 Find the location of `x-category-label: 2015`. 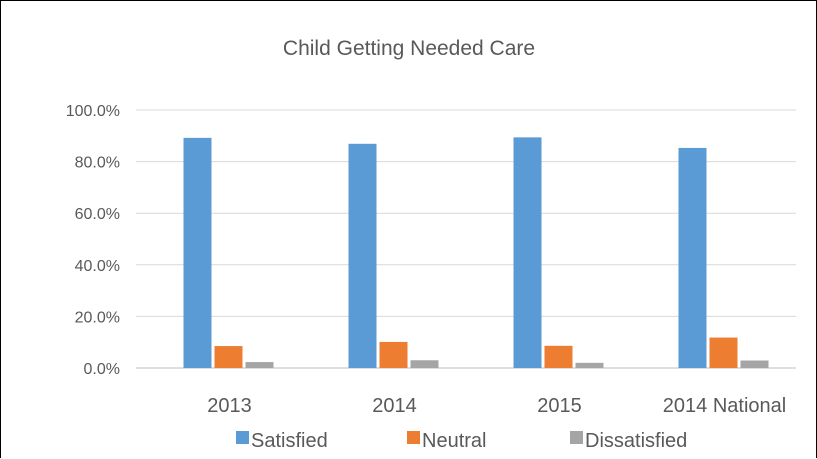

x-category-label: 2015 is located at coordinates (559, 406).